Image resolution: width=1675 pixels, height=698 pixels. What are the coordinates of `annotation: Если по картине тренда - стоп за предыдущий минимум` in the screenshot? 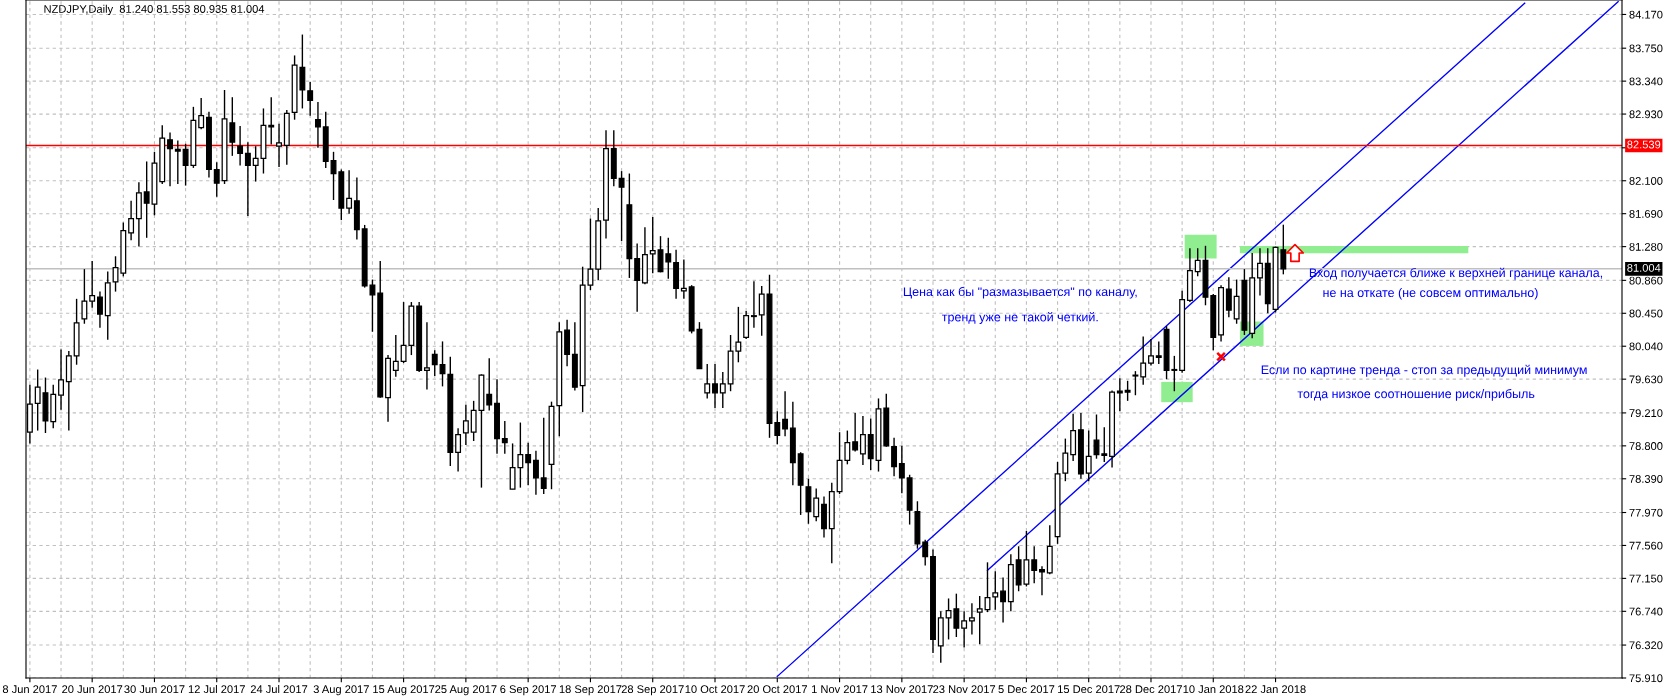 It's located at (1424, 370).